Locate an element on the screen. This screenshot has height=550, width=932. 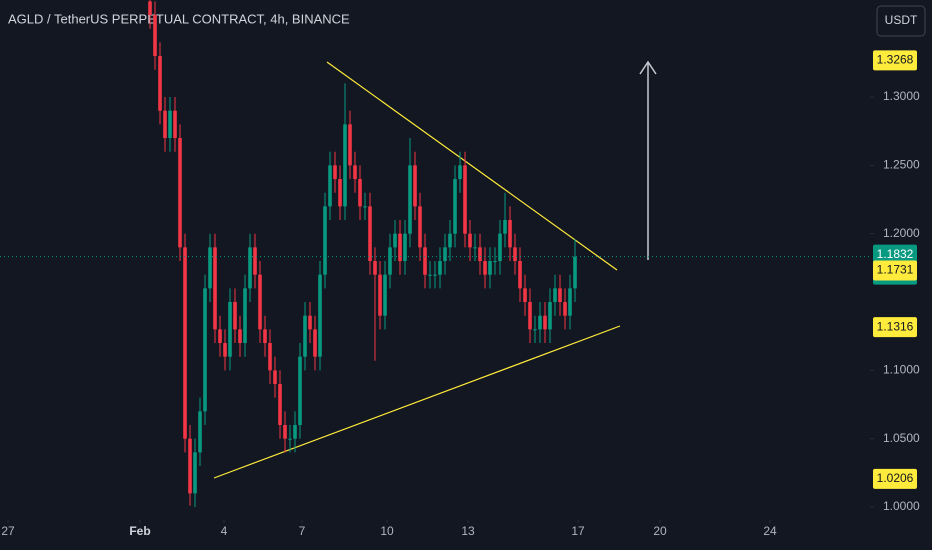
x-tick-label: 17 is located at coordinates (578, 531).